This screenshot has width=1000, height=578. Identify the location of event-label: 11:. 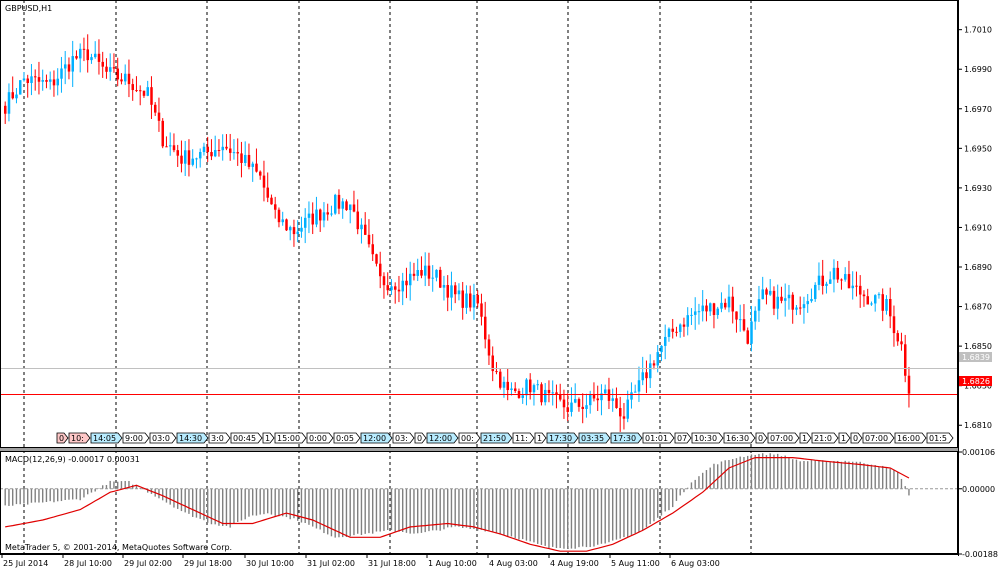
(521, 438).